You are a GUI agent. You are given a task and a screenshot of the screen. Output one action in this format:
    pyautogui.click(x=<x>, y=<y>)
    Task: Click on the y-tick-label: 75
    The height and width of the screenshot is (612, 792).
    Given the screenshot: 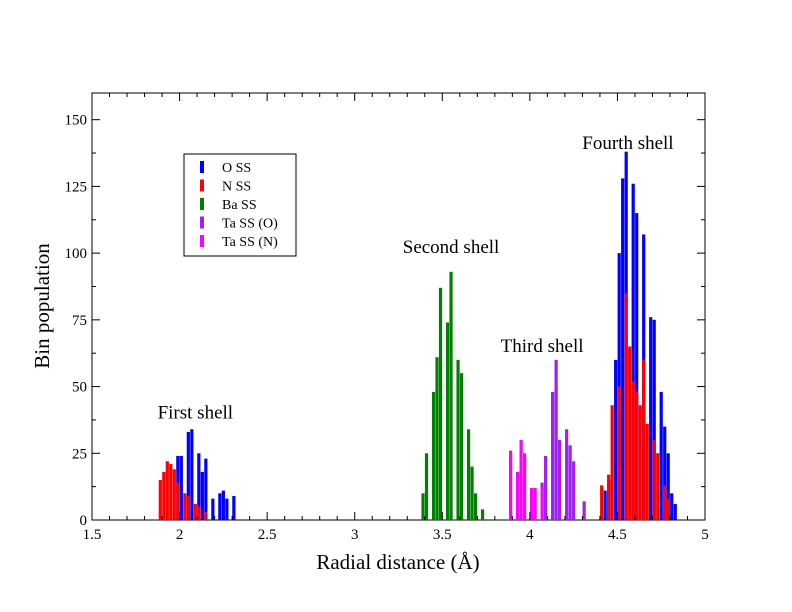 What is the action you would take?
    pyautogui.click(x=79, y=321)
    